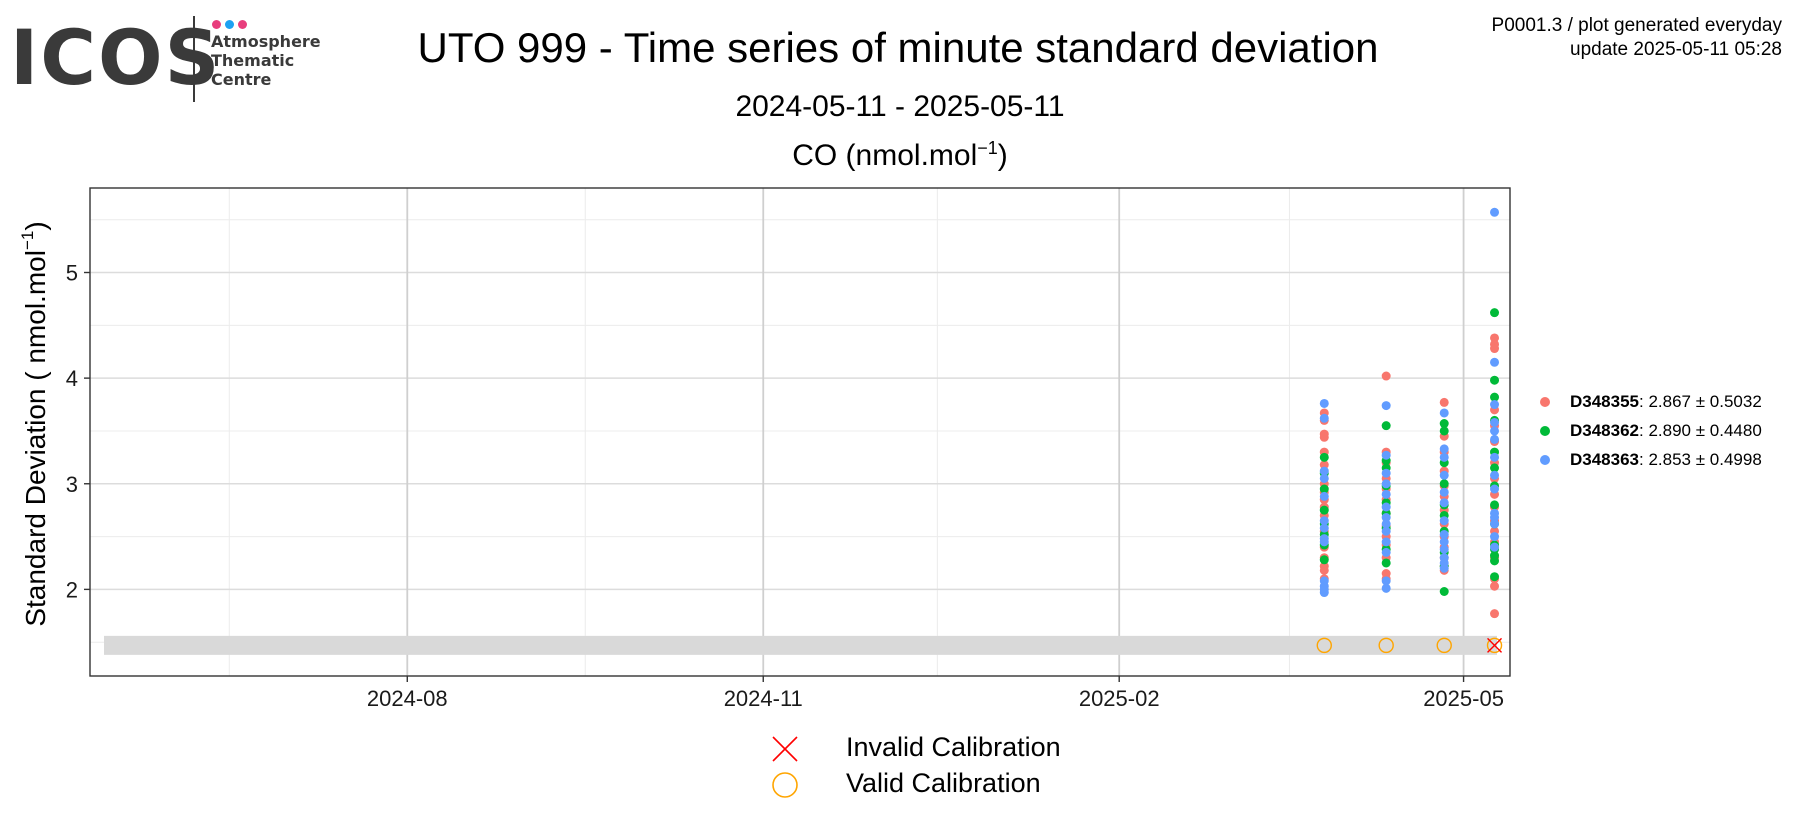  I want to click on invalid-calibration-cross-b, so click(1495, 645).